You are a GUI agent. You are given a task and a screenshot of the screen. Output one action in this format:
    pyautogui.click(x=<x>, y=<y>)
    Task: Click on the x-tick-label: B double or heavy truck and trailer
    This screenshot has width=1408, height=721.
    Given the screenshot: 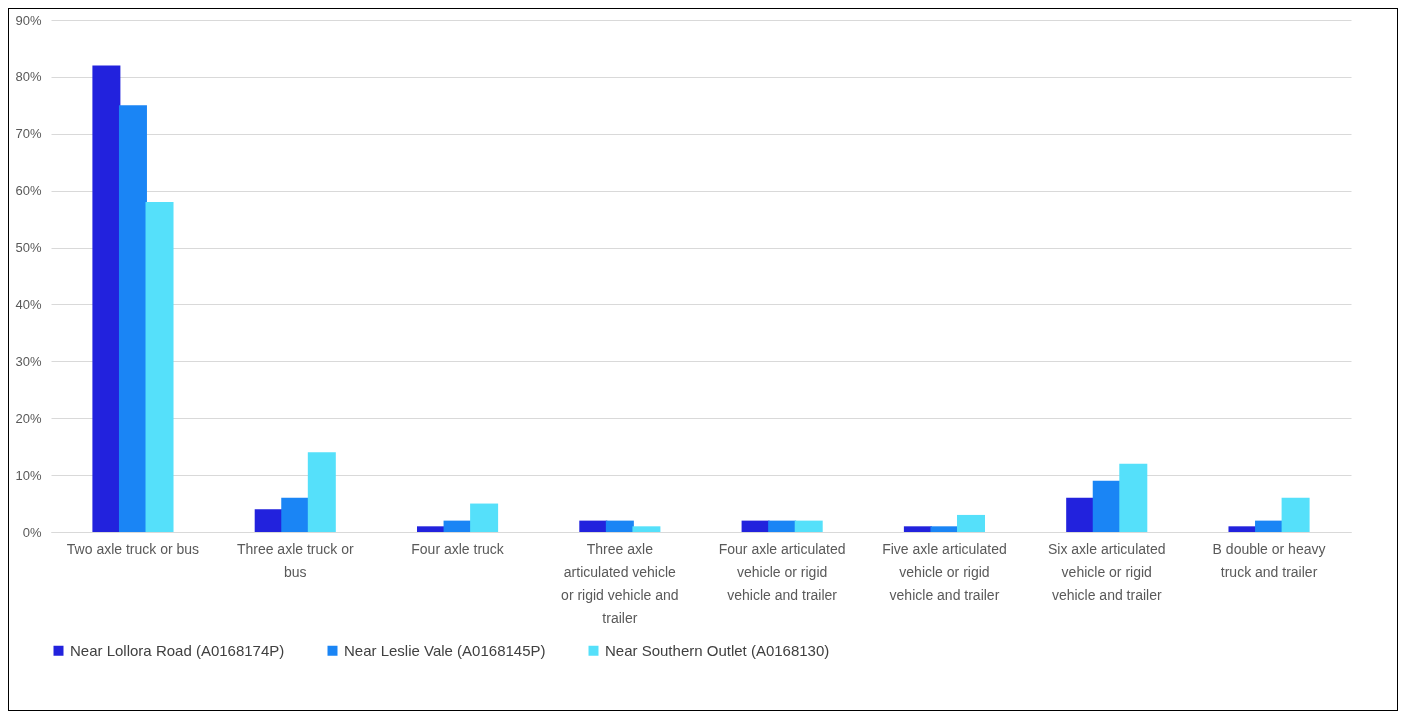 What is the action you would take?
    pyautogui.click(x=1269, y=560)
    